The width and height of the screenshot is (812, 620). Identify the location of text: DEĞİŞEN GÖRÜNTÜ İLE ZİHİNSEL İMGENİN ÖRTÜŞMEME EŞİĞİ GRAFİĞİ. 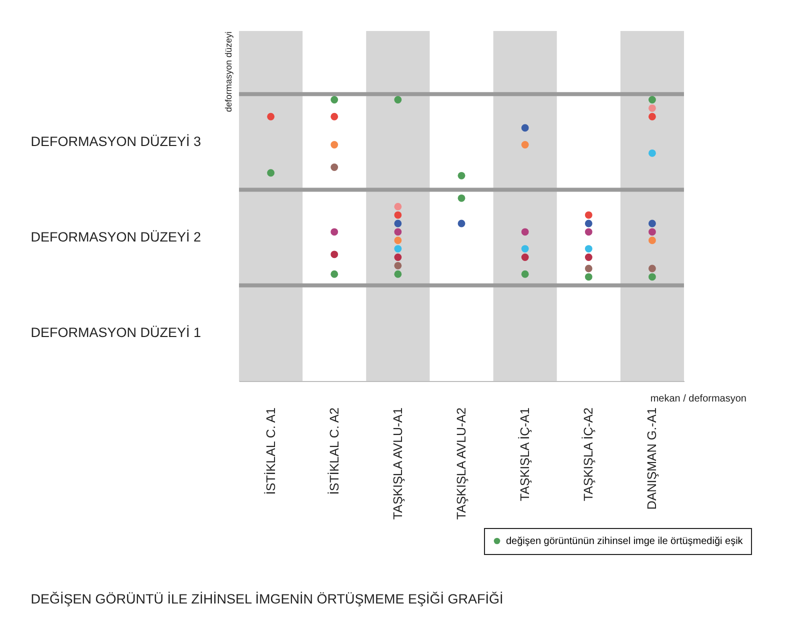
(267, 599).